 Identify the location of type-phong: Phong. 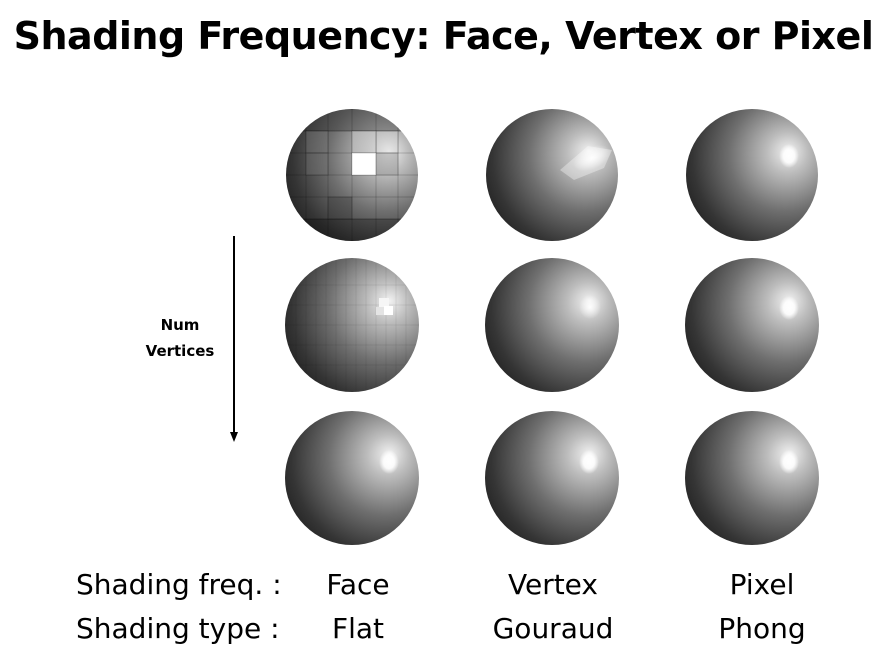
(762, 628).